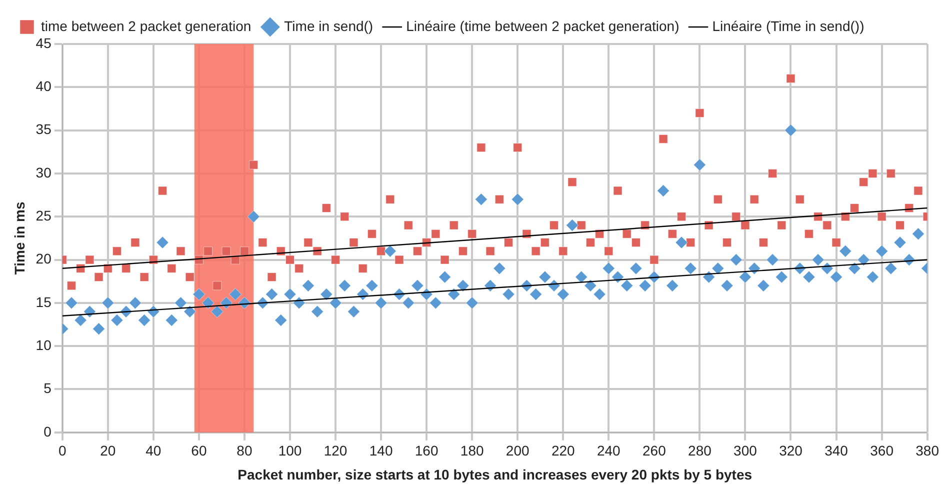 This screenshot has height=496, width=950. I want to click on x-tick-label: 0, so click(62, 450).